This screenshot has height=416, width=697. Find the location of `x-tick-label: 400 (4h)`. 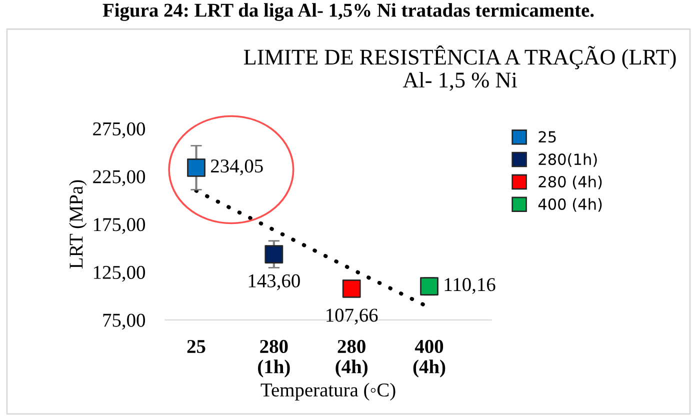

x-tick-label: 400 (4h) is located at coordinates (429, 359).